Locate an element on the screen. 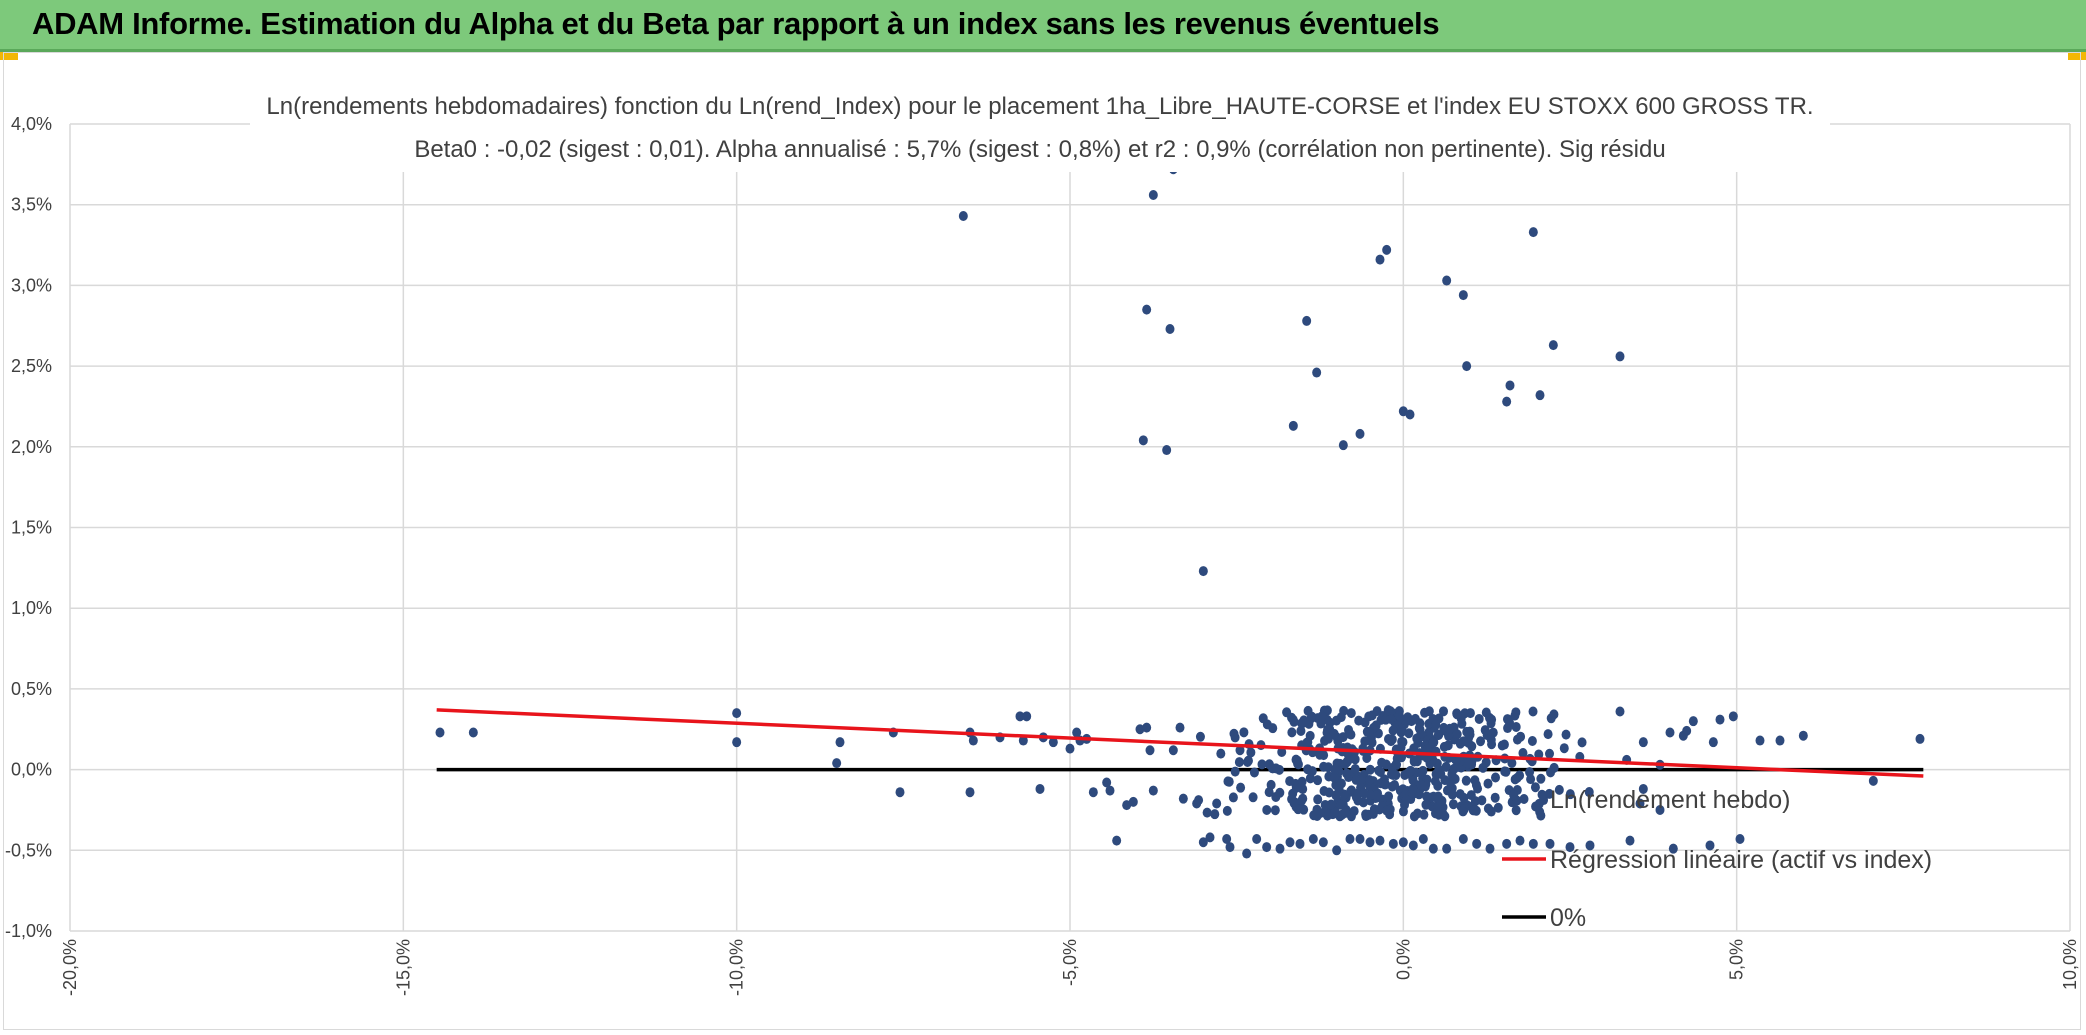 Image resolution: width=2086 pixels, height=1035 pixels. x-tick-label: 5,0% is located at coordinates (1737, 959).